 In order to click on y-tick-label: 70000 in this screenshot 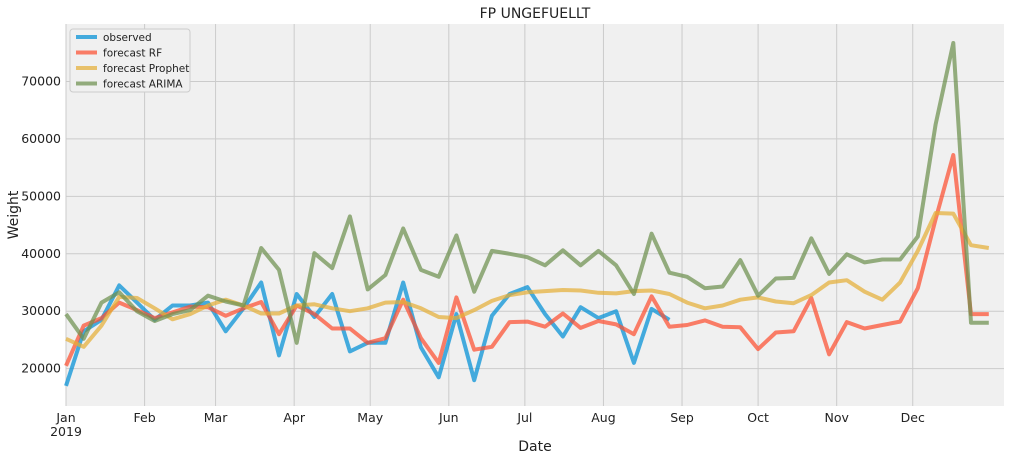, I will do `click(41, 80)`.